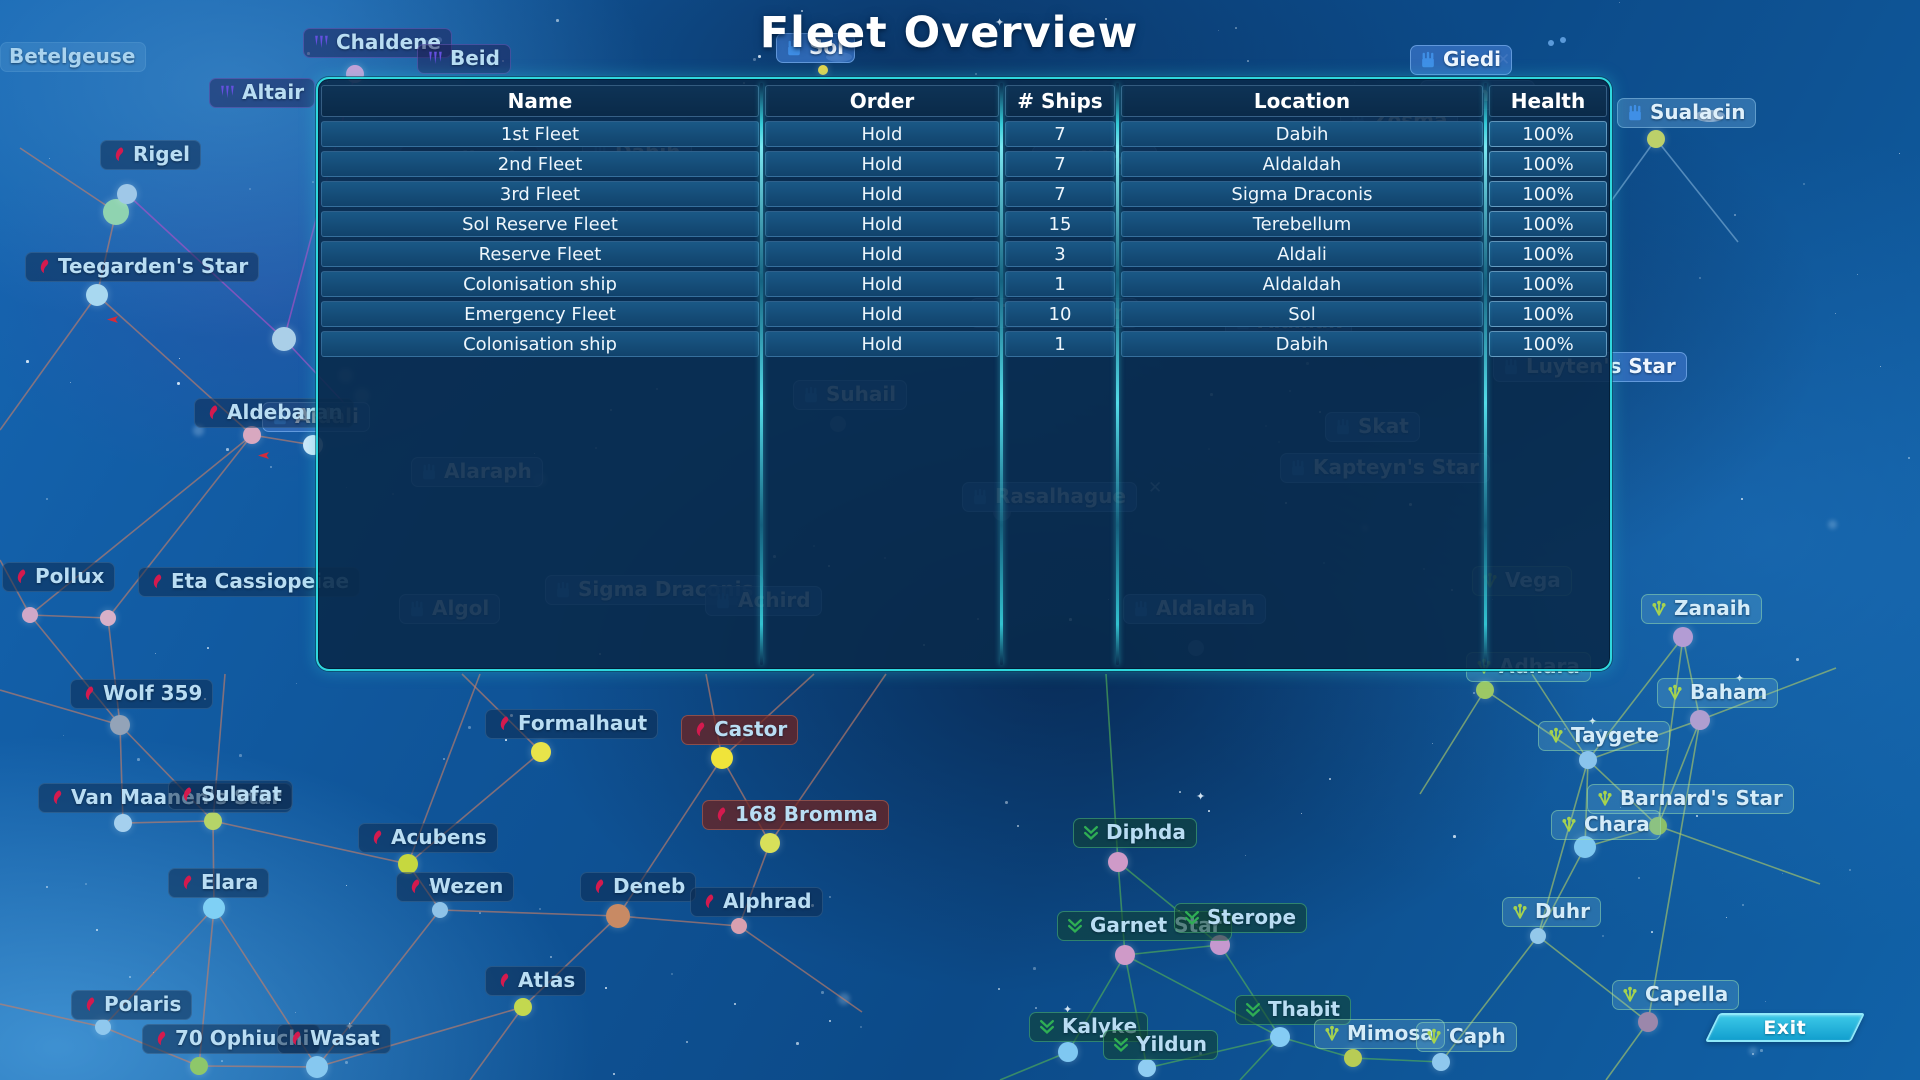 This screenshot has height=1080, width=1920. What do you see at coordinates (1676, 995) in the screenshot?
I see `star-label-capella: Capella` at bounding box center [1676, 995].